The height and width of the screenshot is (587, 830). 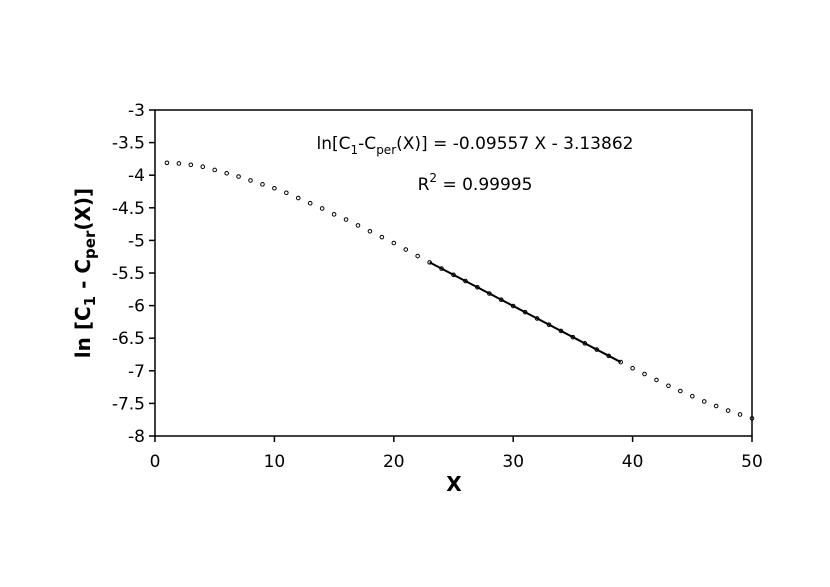 What do you see at coordinates (136, 176) in the screenshot?
I see `y-tick-label: -4` at bounding box center [136, 176].